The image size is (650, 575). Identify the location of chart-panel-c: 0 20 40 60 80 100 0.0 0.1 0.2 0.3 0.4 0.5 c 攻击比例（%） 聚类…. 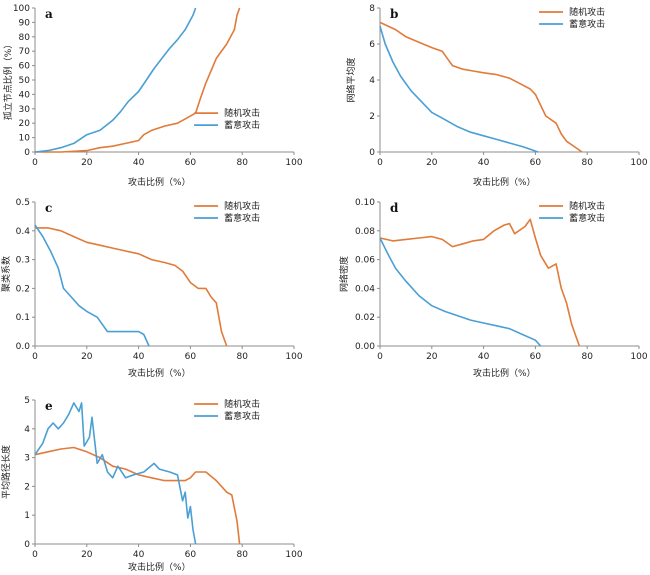
(151, 288).